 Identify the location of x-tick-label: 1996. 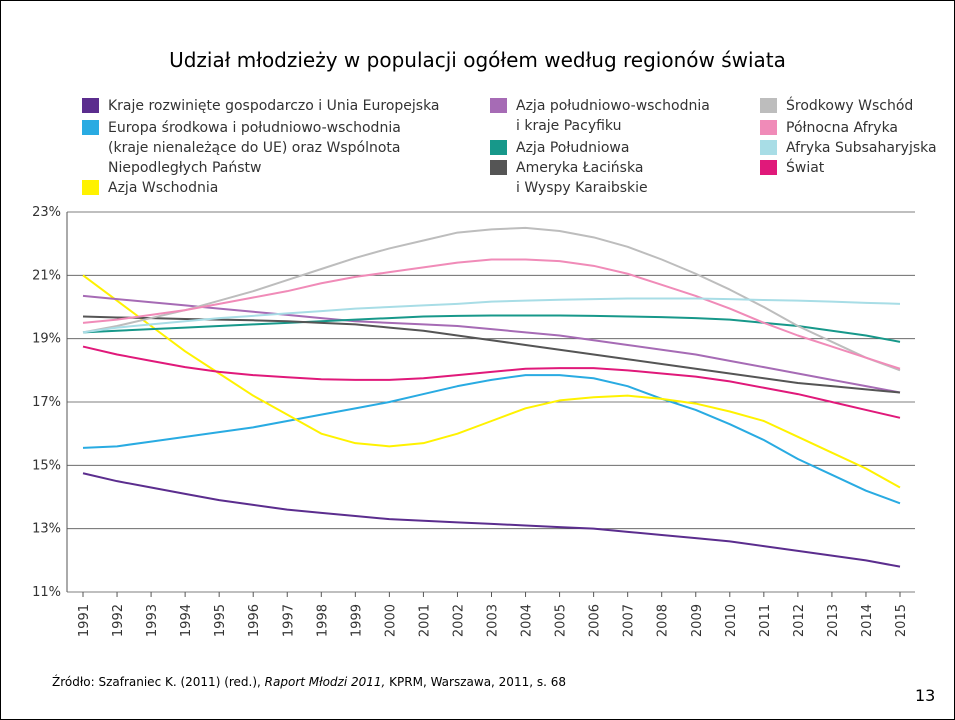
(254, 620).